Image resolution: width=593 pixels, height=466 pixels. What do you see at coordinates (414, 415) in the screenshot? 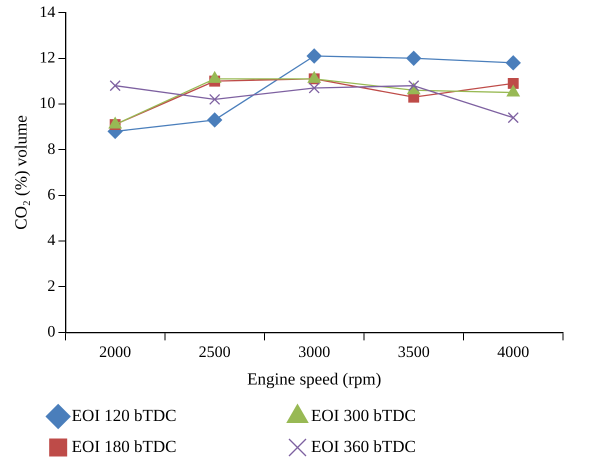
I see `legend-label: EOI 300 bTDC` at bounding box center [414, 415].